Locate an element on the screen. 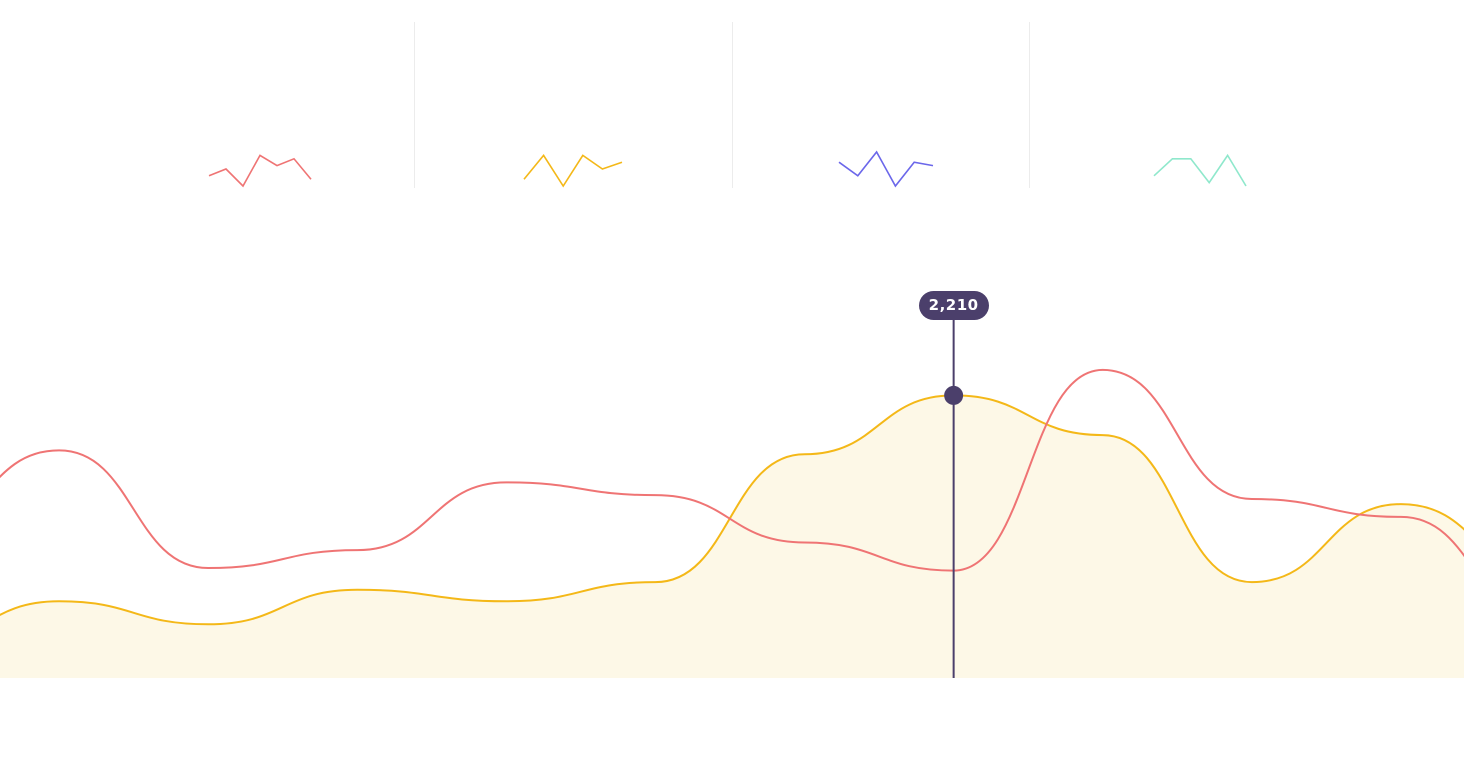 The image size is (1464, 765). sparkline-yellow is located at coordinates (573, 171).